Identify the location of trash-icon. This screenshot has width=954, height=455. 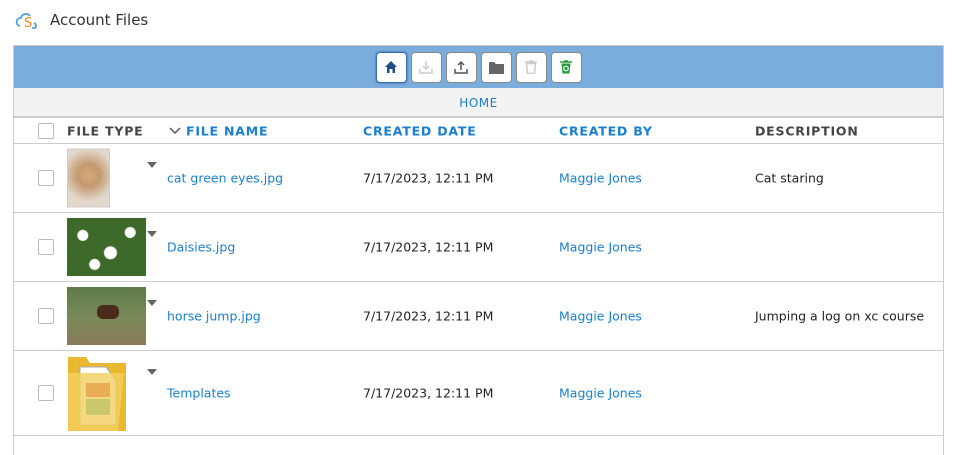
(531, 67).